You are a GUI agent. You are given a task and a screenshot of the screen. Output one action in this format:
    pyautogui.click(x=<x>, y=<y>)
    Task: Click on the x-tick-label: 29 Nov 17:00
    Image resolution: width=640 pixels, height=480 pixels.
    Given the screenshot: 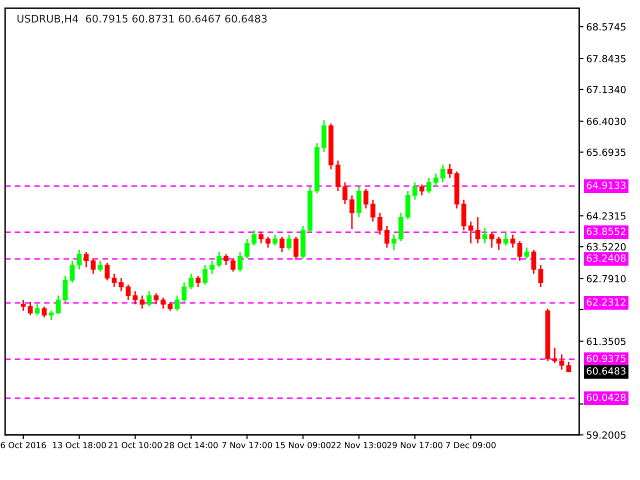 What is the action you would take?
    pyautogui.click(x=414, y=445)
    